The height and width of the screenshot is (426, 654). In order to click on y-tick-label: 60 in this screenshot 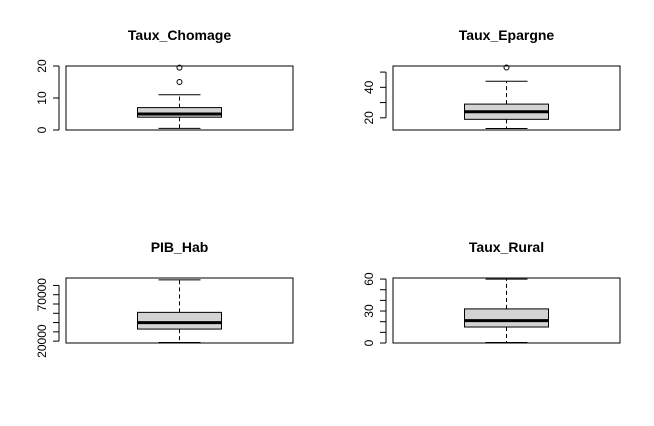, I will do `click(369, 279)`.